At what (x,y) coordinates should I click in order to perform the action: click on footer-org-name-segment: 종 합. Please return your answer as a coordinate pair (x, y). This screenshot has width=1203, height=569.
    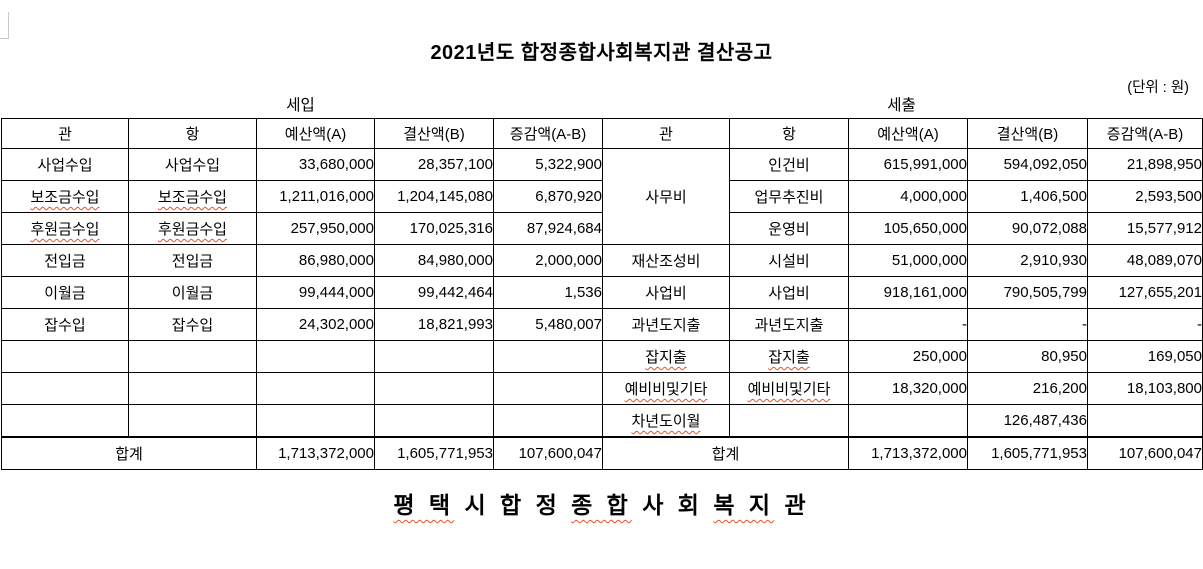
    Looking at the image, I should click on (601, 505).